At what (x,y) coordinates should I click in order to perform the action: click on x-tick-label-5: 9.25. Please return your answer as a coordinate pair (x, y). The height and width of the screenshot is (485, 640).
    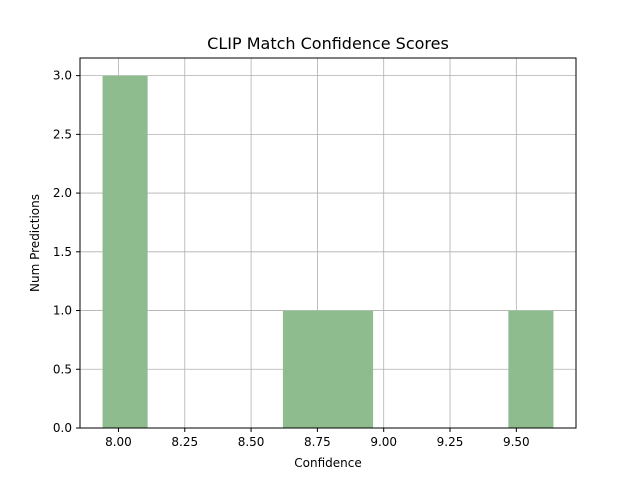
    Looking at the image, I should click on (450, 442).